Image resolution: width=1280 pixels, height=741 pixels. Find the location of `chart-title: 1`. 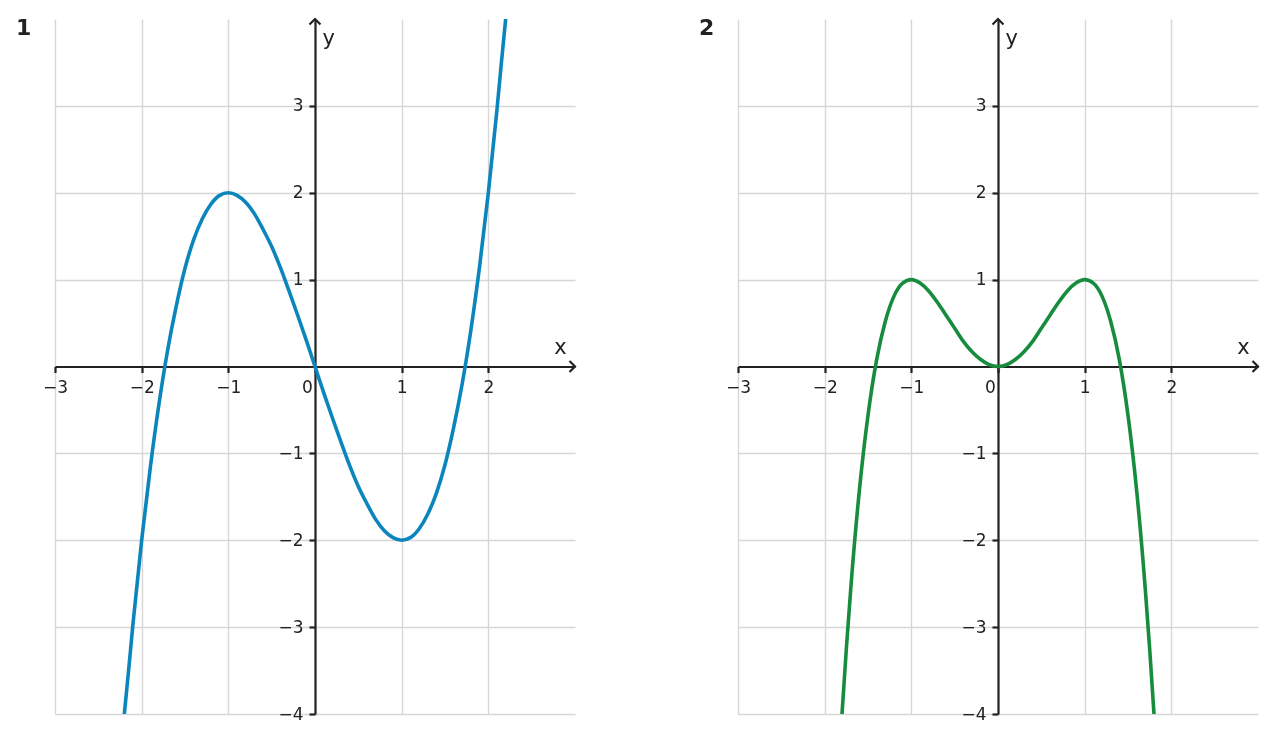

chart-title: 1 is located at coordinates (24, 27).